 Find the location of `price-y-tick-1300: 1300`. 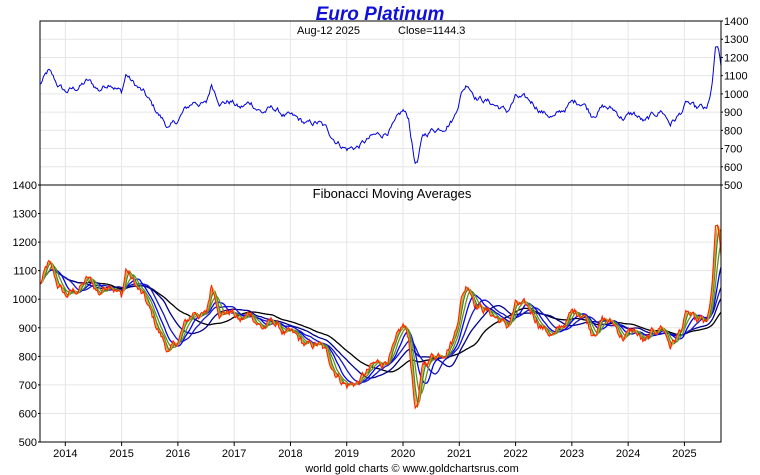

price-y-tick-1300: 1300 is located at coordinates (736, 40).